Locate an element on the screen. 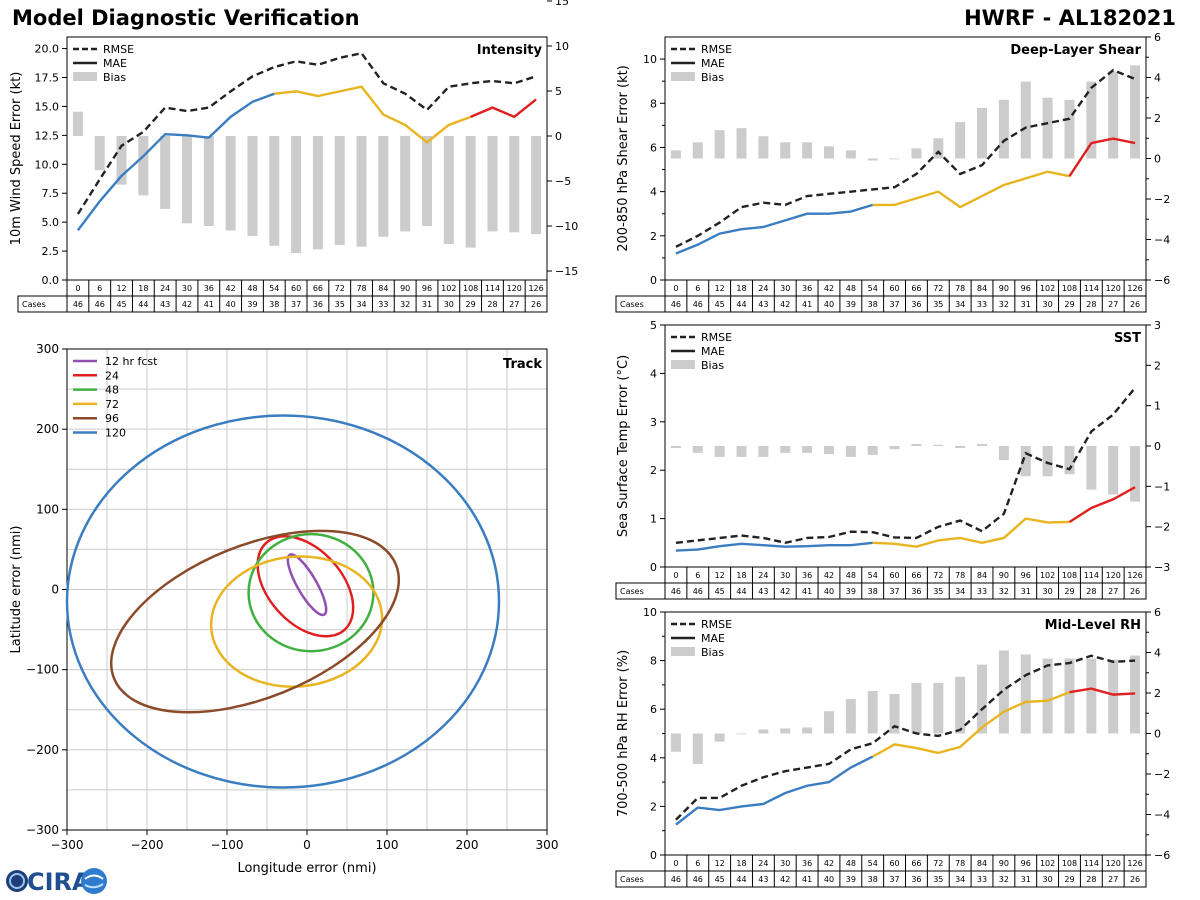 This screenshot has height=900, width=1200. hour-cell: 6 is located at coordinates (697, 288).